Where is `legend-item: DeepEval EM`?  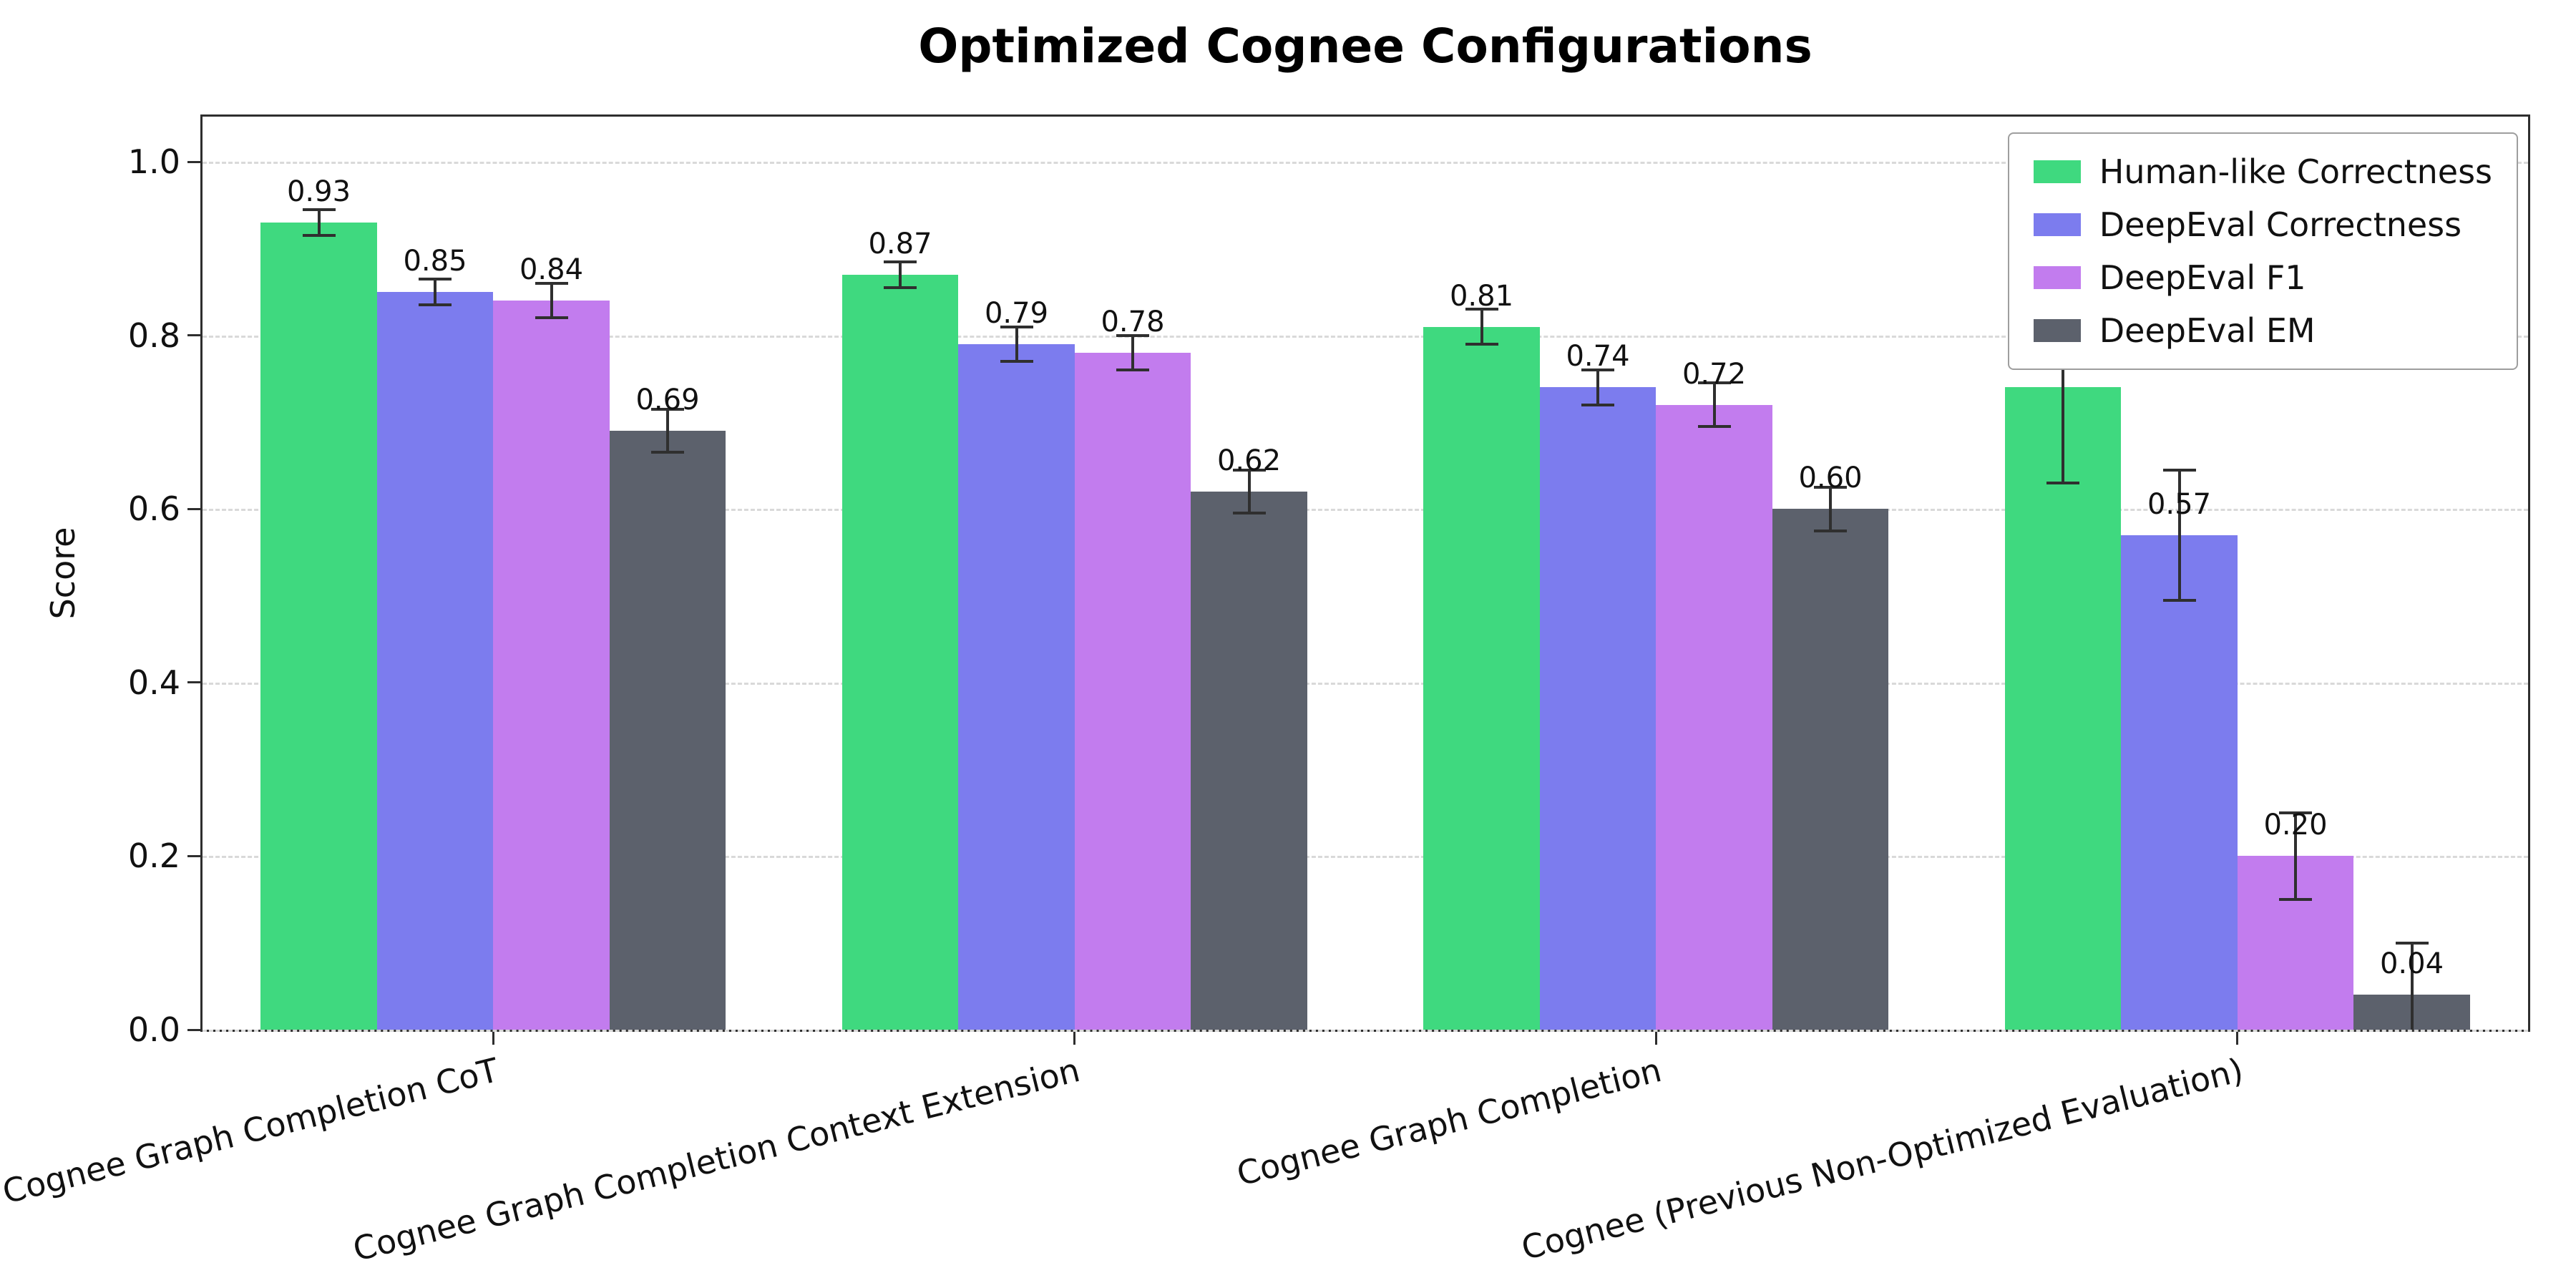
legend-item: DeepEval EM is located at coordinates (2262, 330).